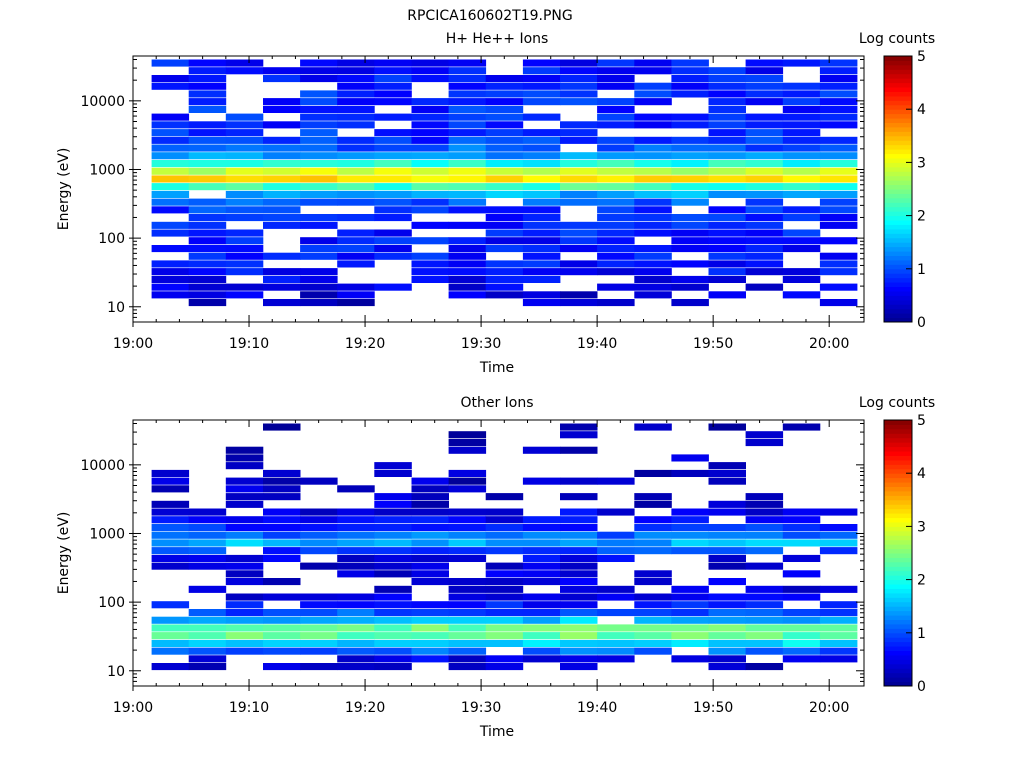 The image size is (1024, 768). What do you see at coordinates (921, 217) in the screenshot?
I see `colorbar-tick-label: 2` at bounding box center [921, 217].